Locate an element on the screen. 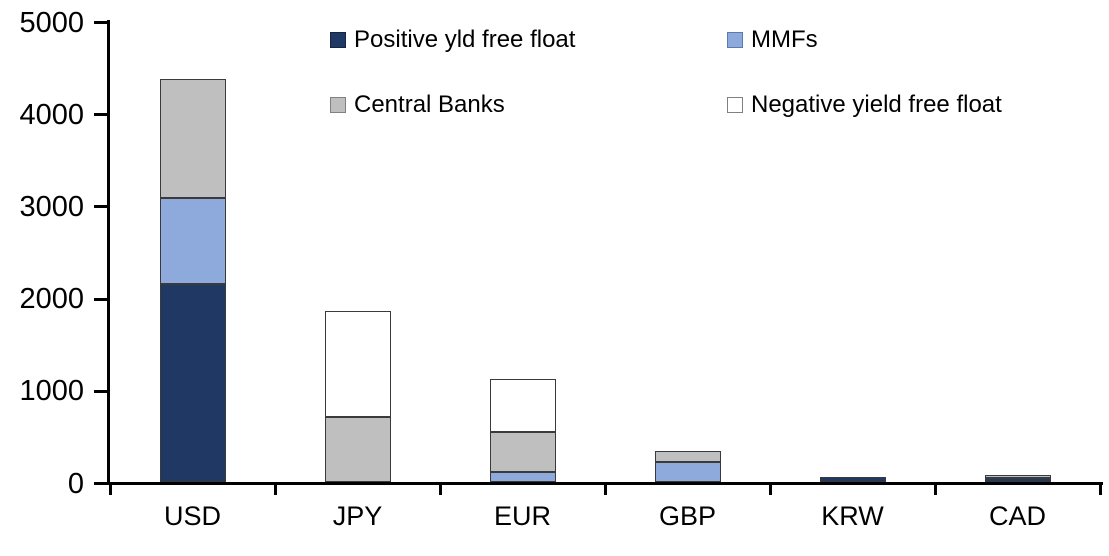 Image resolution: width=1109 pixels, height=556 pixels. y-tick-label: 4000 is located at coordinates (51, 114).